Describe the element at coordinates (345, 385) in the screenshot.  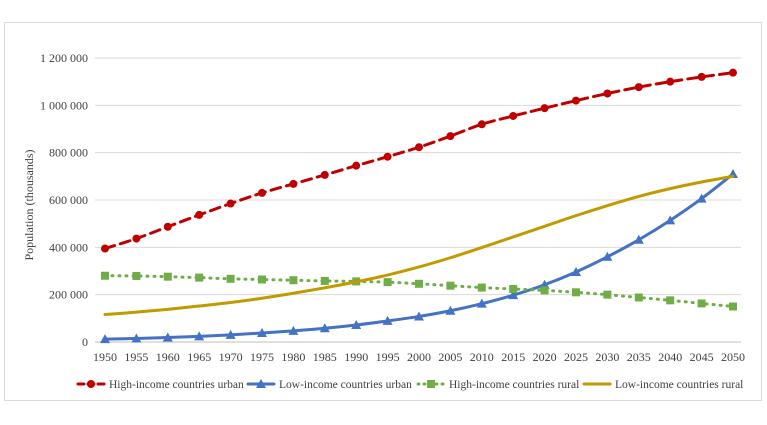
I see `legend-label: Low-income countries urban` at that location.